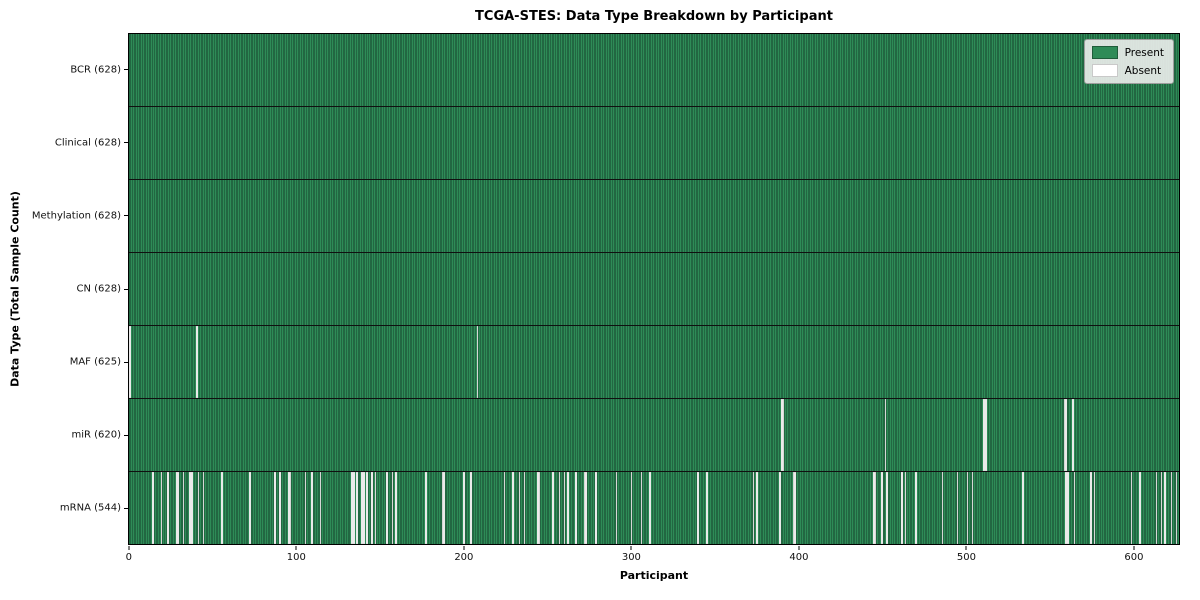  Describe the element at coordinates (126, 508) in the screenshot. I see `y-tick-mark` at that location.